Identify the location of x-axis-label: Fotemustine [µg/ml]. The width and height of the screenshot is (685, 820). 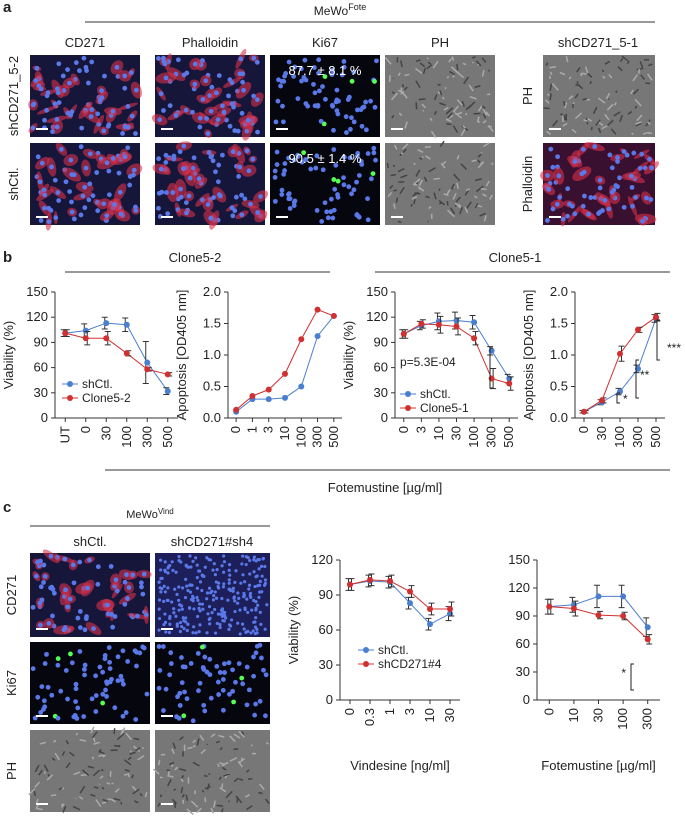
(598, 765).